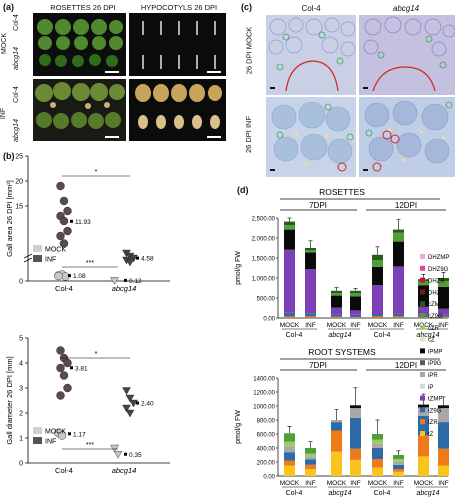  What do you see at coordinates (443, 280) in the screenshot?
I see `d-bar-segment-0-7-cZMP` at bounding box center [443, 280].